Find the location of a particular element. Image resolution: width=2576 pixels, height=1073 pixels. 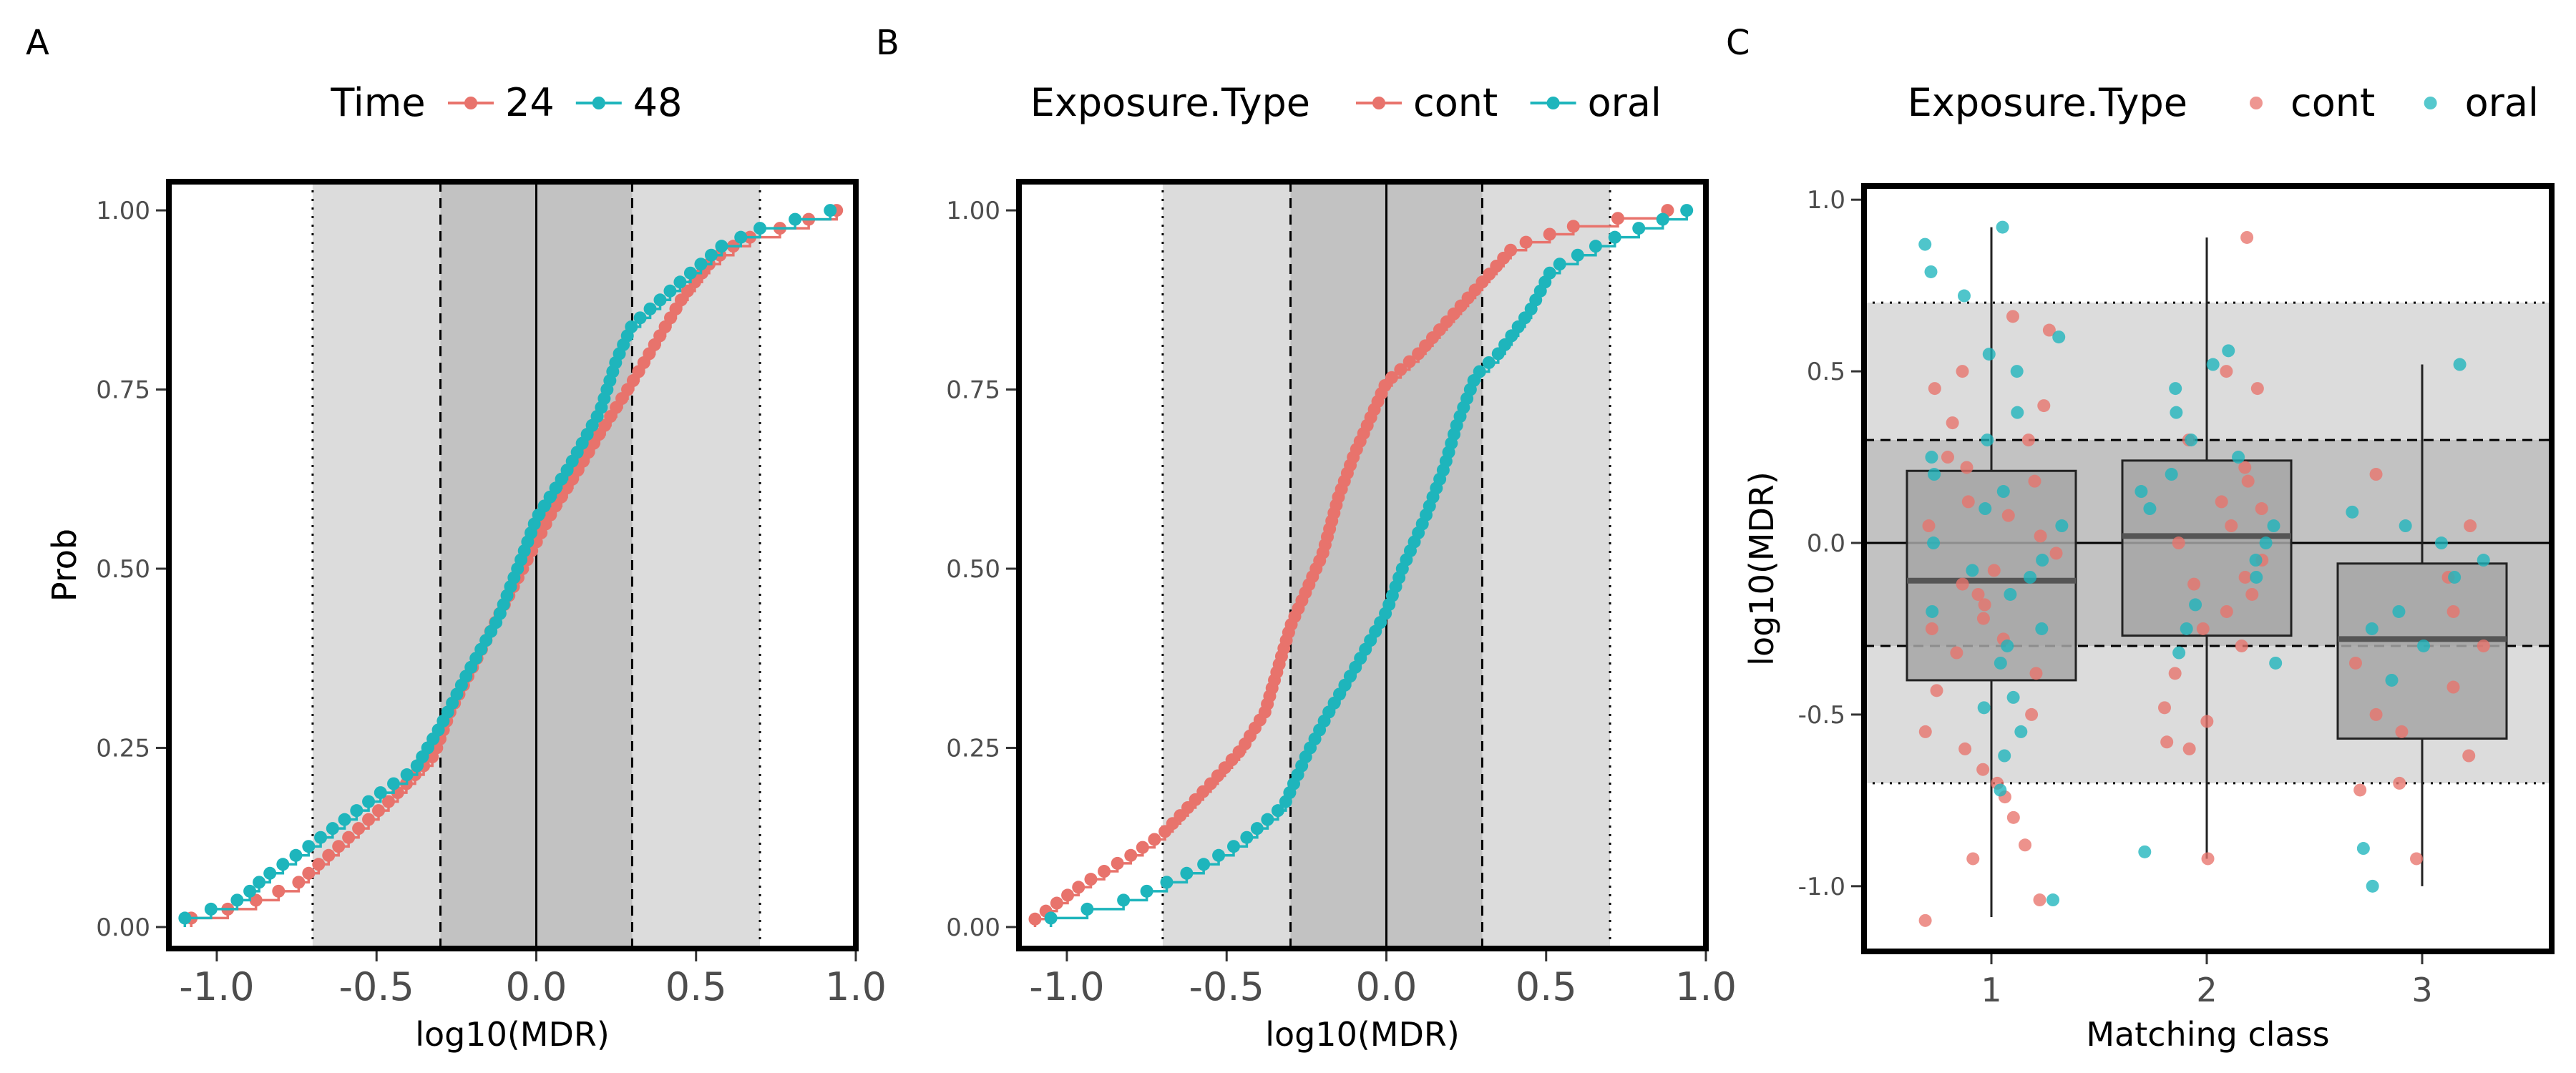

y-tick-label: 0.25 is located at coordinates (973, 748).